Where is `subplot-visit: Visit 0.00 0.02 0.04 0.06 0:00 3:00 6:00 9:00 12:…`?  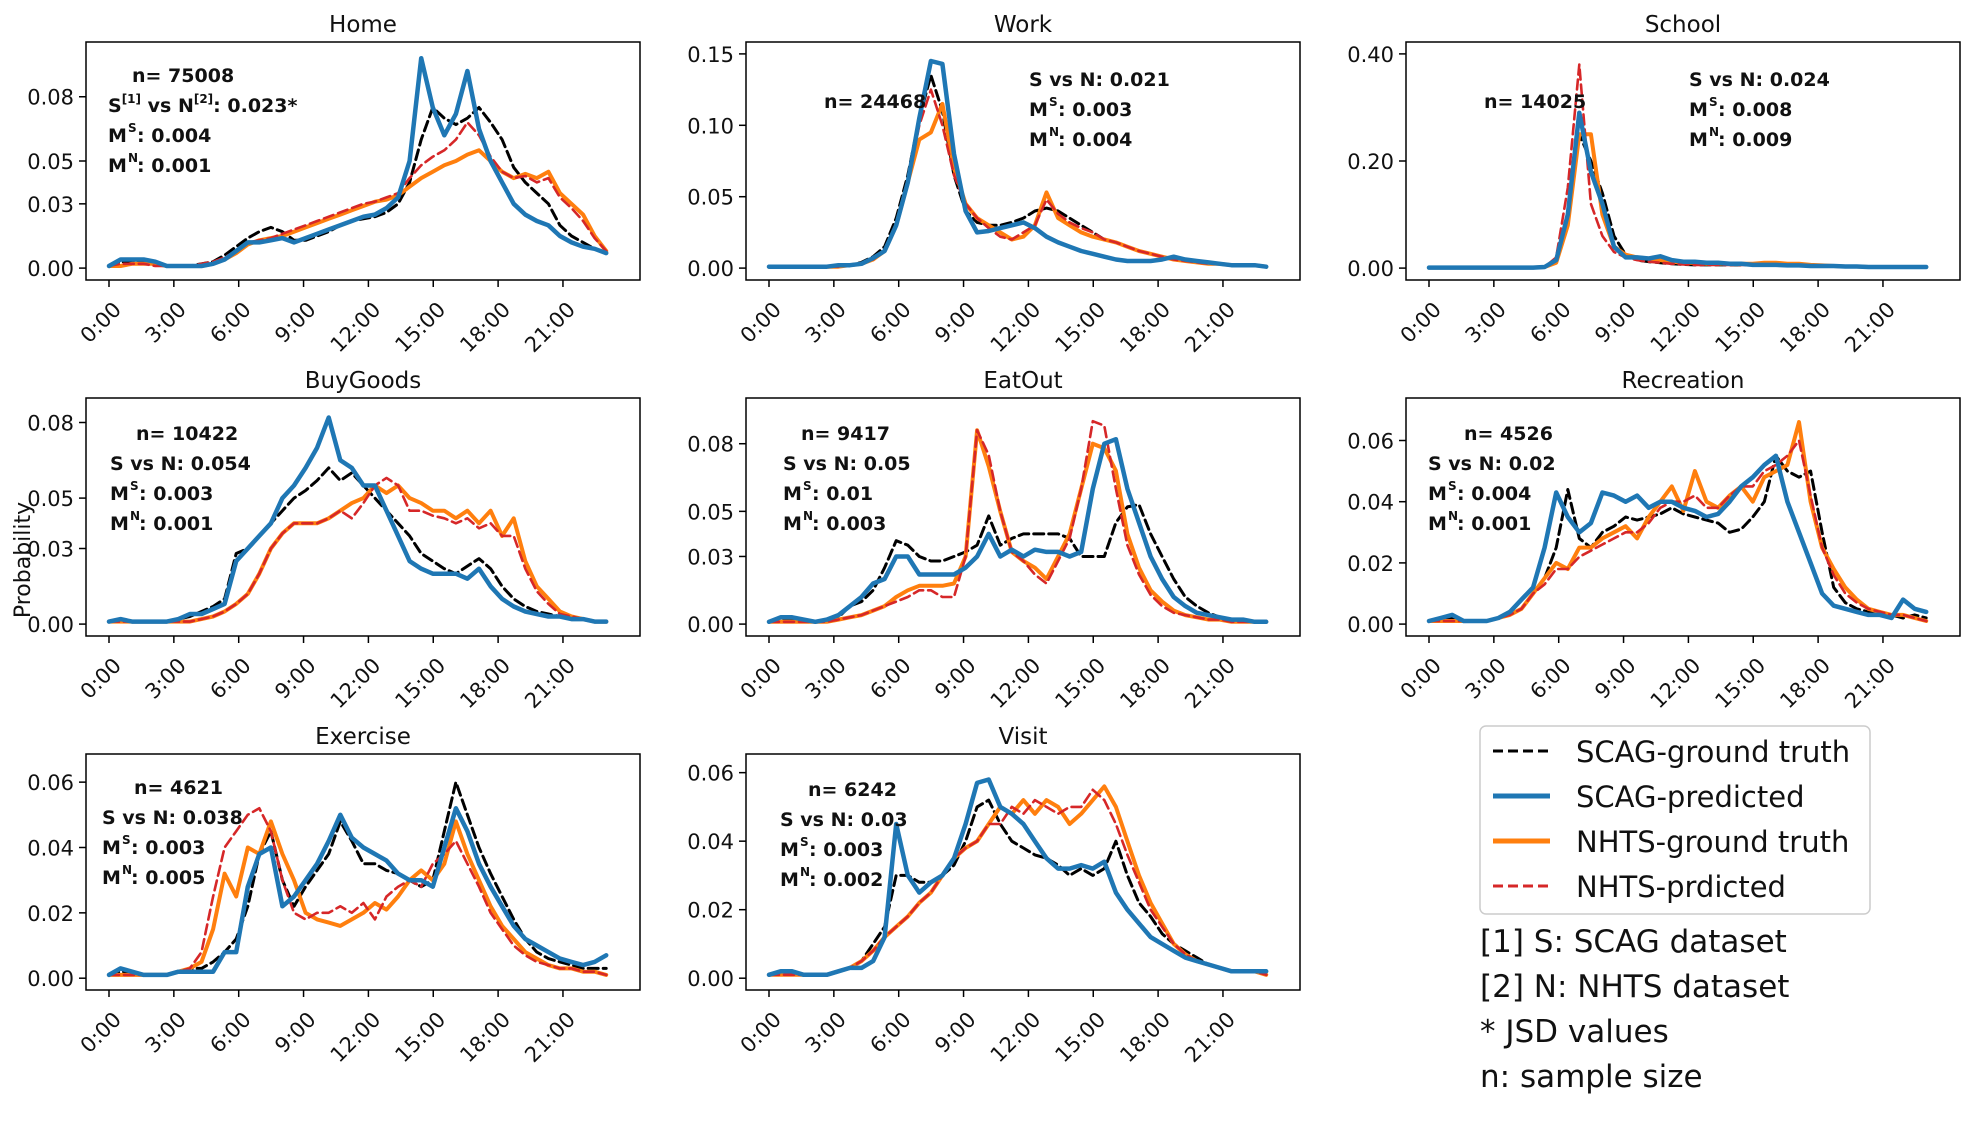
subplot-visit: Visit 0.00 0.02 0.04 0.06 0:00 3:00 6:00 9:00 12:… is located at coordinates (994, 895).